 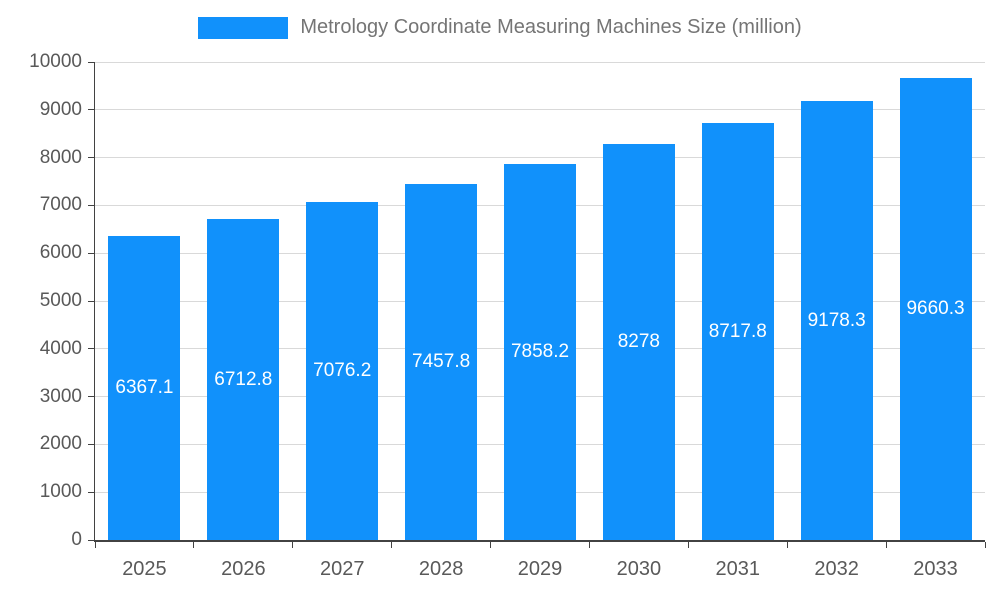 I want to click on y-tick-label: 0, so click(x=76, y=539).